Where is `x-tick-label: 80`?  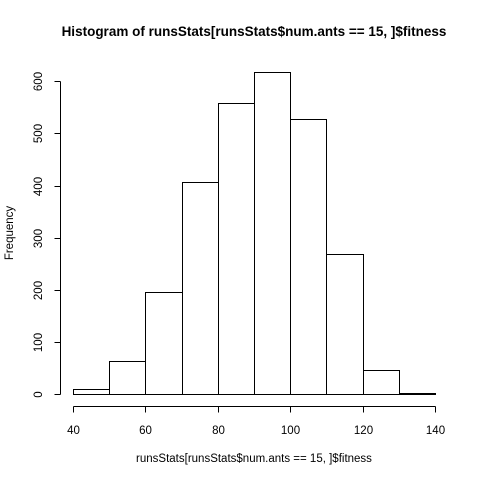
x-tick-label: 80 is located at coordinates (218, 431).